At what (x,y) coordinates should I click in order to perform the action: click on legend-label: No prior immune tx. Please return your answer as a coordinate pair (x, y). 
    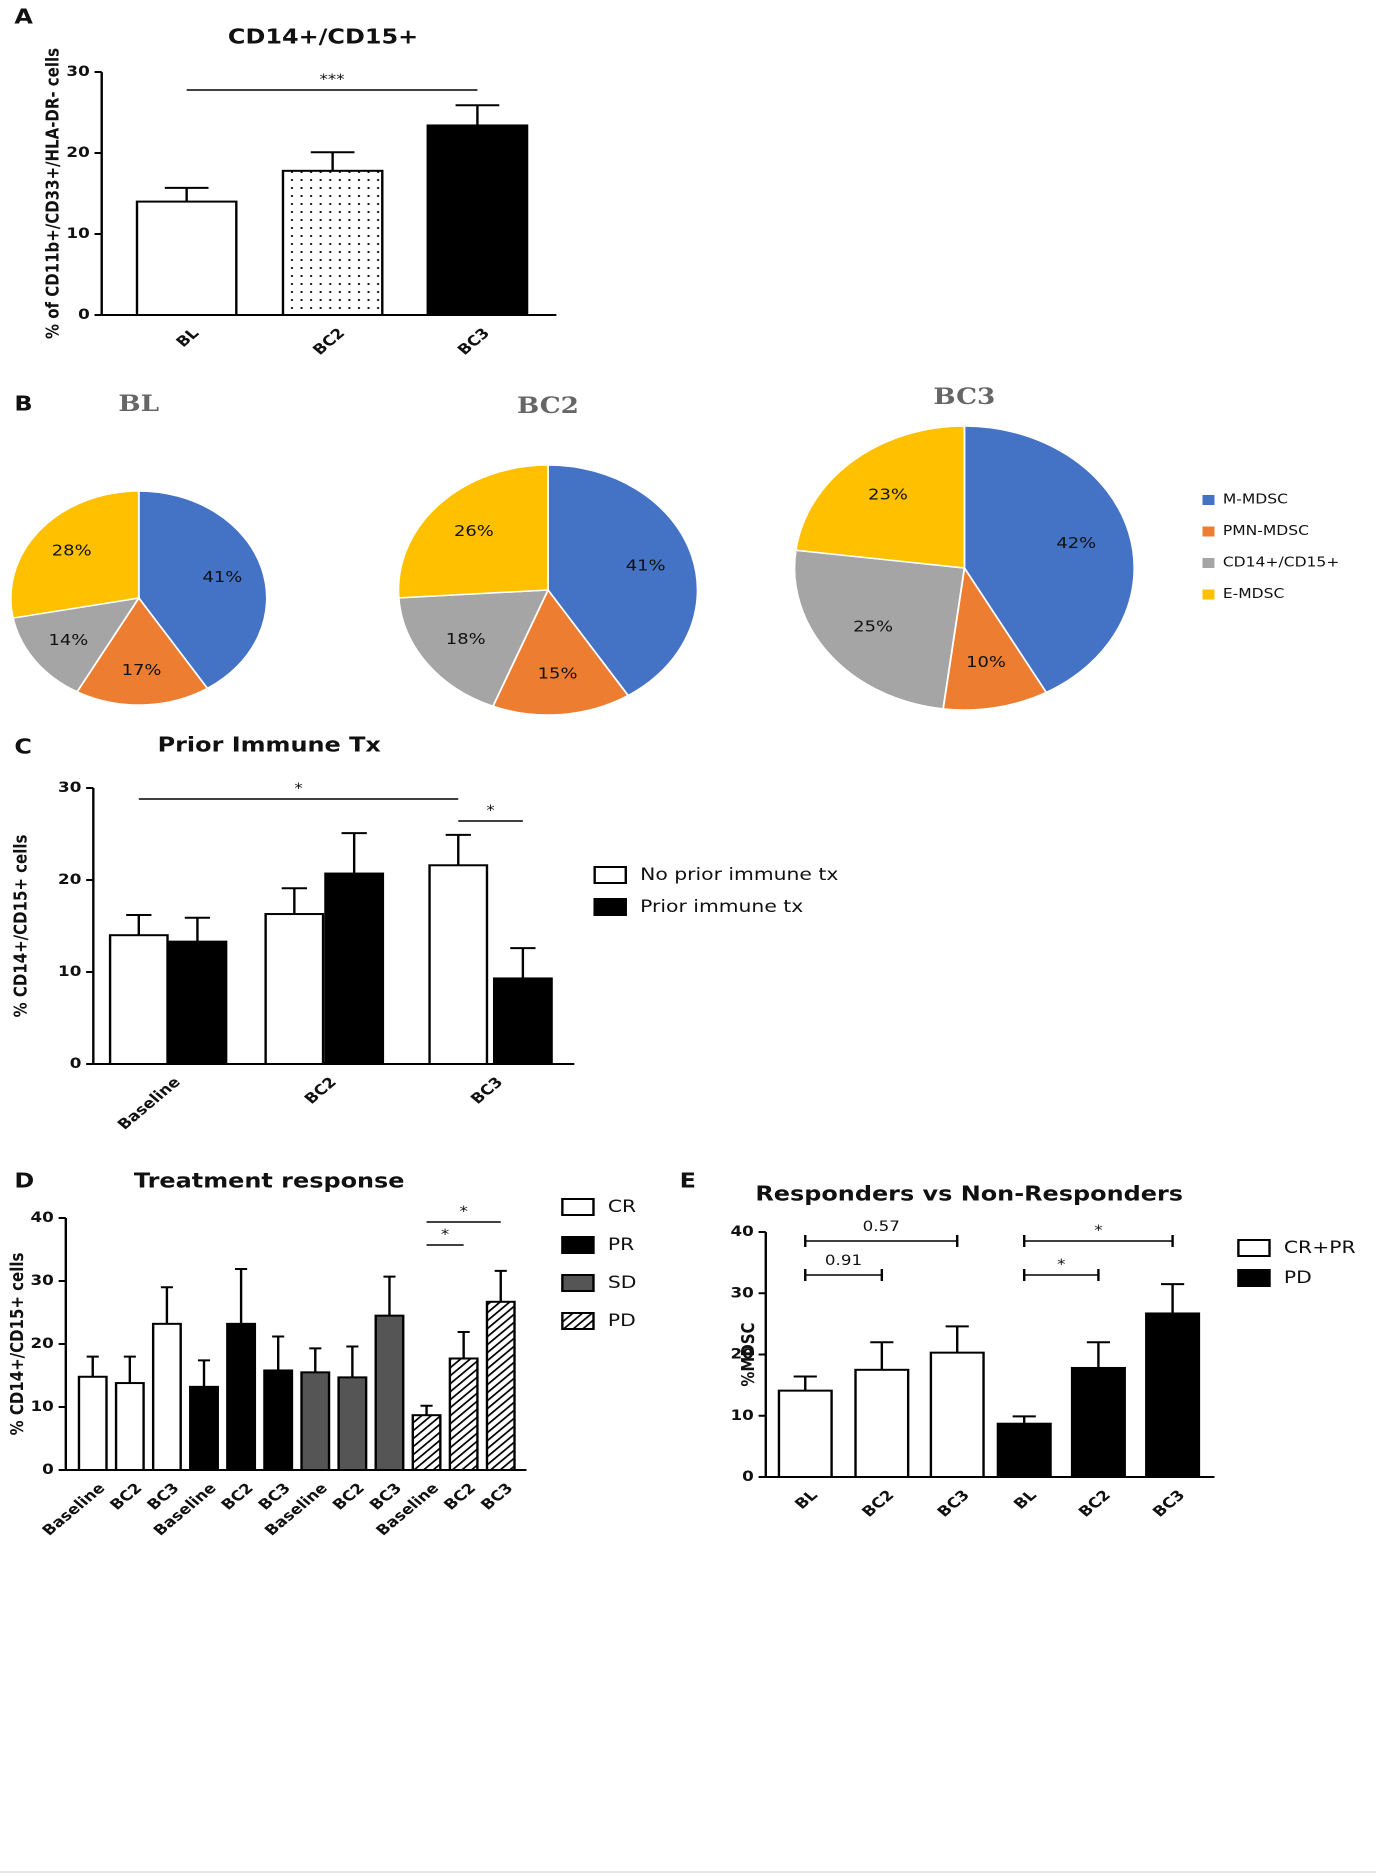
    Looking at the image, I should click on (739, 874).